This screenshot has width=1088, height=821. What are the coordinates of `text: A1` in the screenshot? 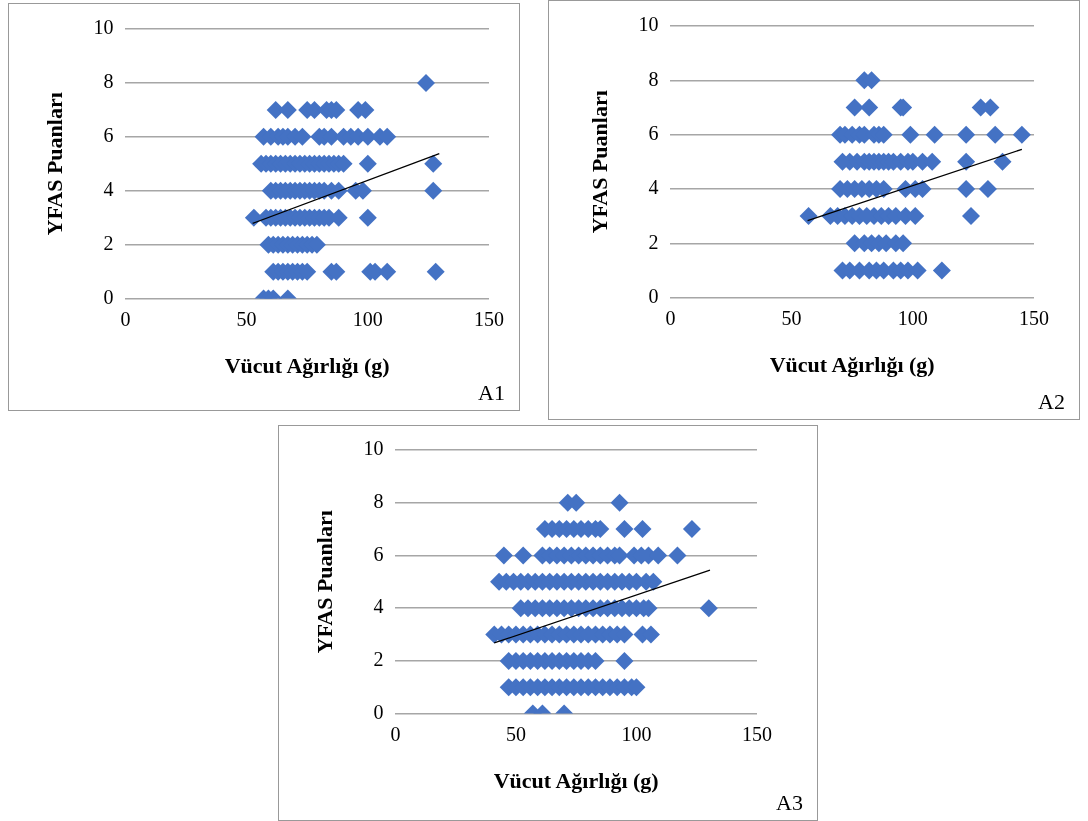 It's located at (491, 393).